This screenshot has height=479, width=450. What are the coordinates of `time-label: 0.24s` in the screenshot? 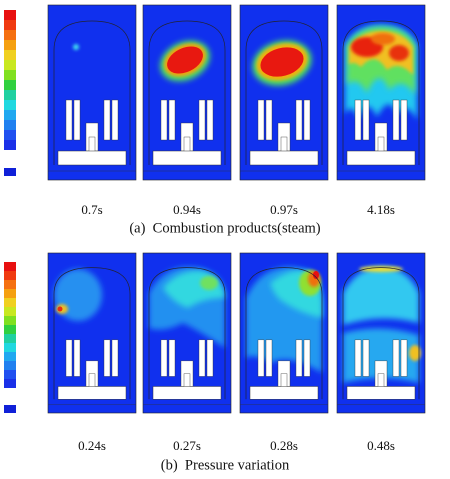 It's located at (92, 445).